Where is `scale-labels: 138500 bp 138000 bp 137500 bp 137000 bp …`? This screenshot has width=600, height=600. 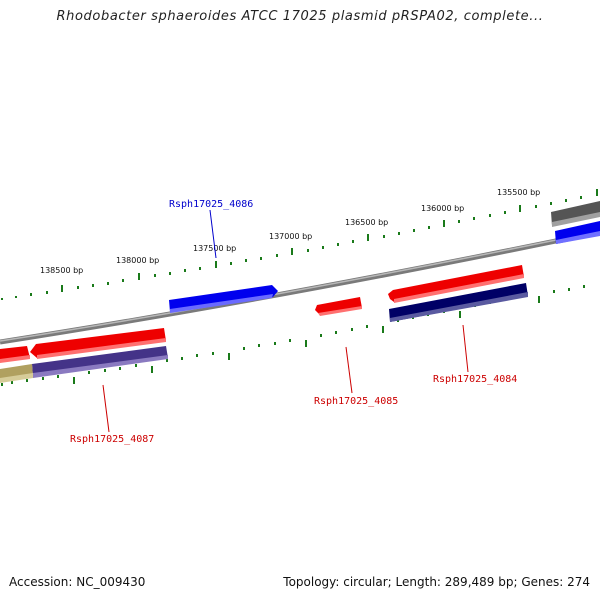 scale-labels: 138500 bp 138000 bp 137500 bp 137000 bp … is located at coordinates (290, 231).